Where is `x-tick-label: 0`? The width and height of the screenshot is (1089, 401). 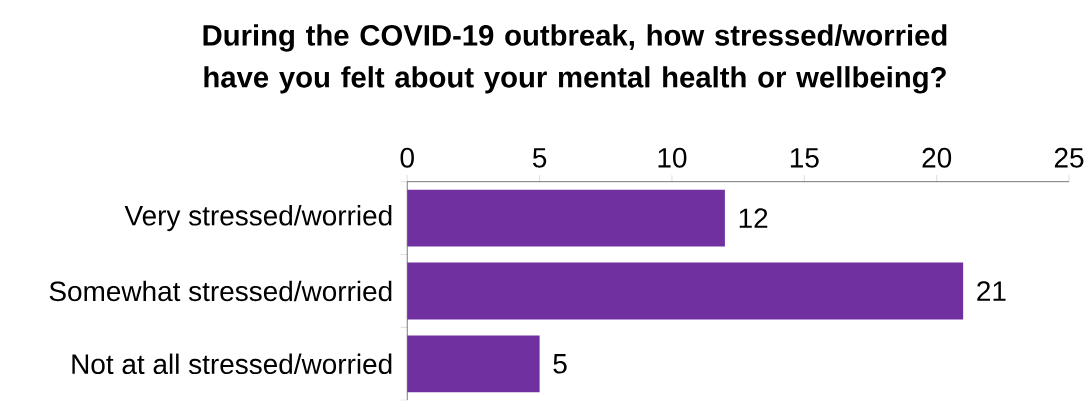
x-tick-label: 0 is located at coordinates (407, 158).